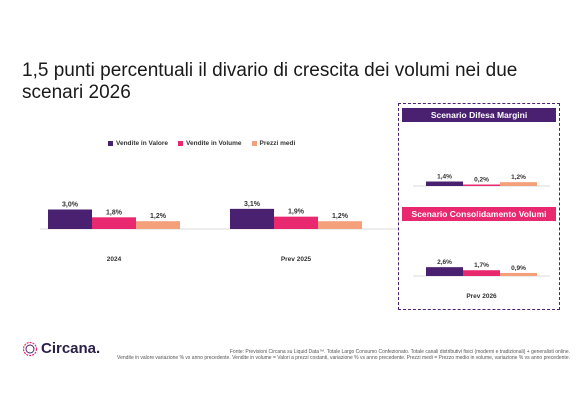 The width and height of the screenshot is (580, 419). I want to click on legend-swatch-volume, so click(181, 143).